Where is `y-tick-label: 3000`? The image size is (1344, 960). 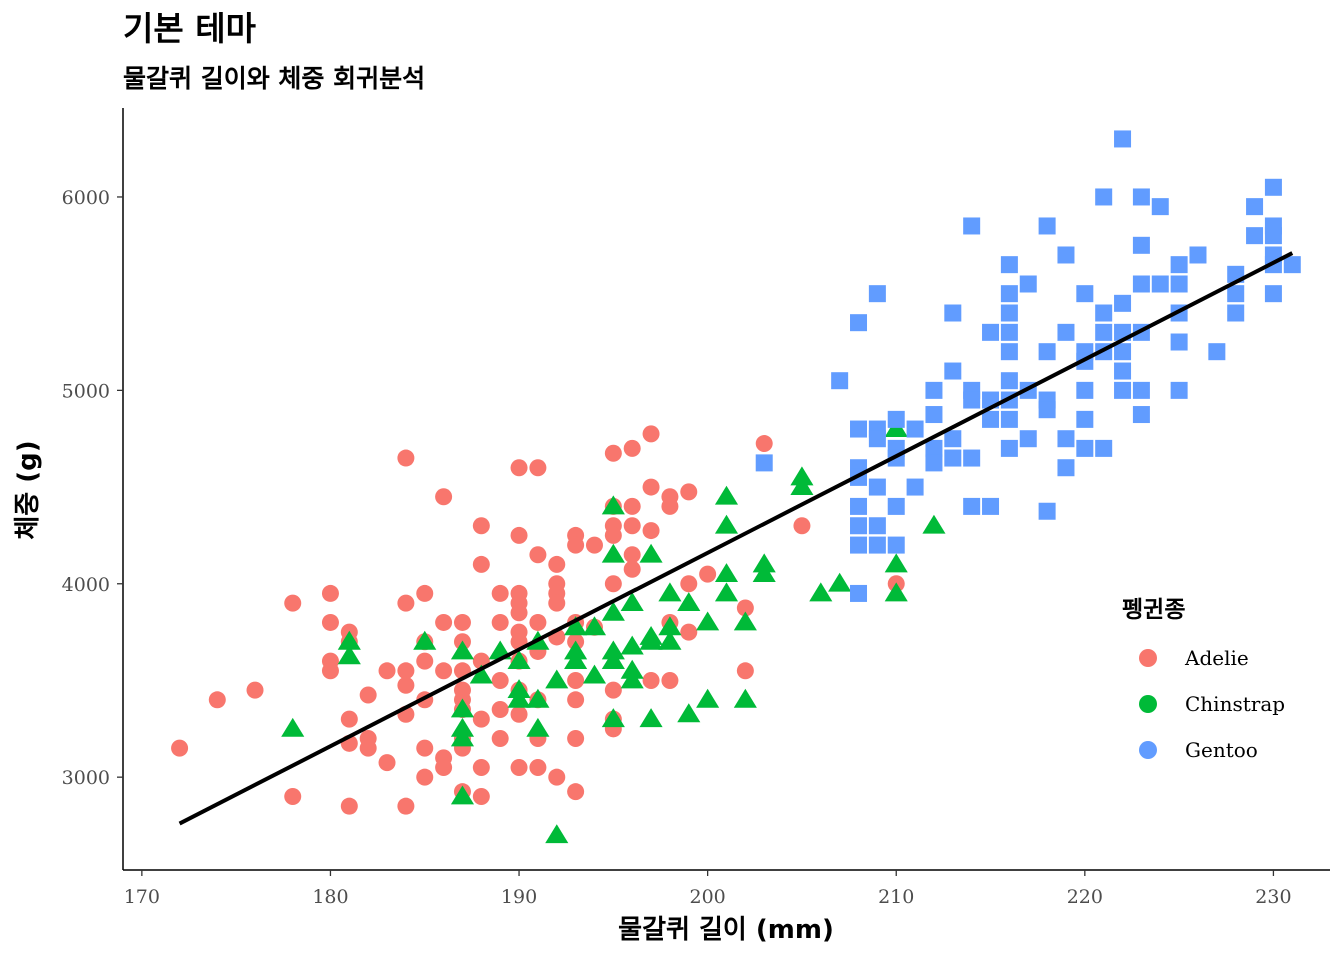 y-tick-label: 3000 is located at coordinates (86, 778).